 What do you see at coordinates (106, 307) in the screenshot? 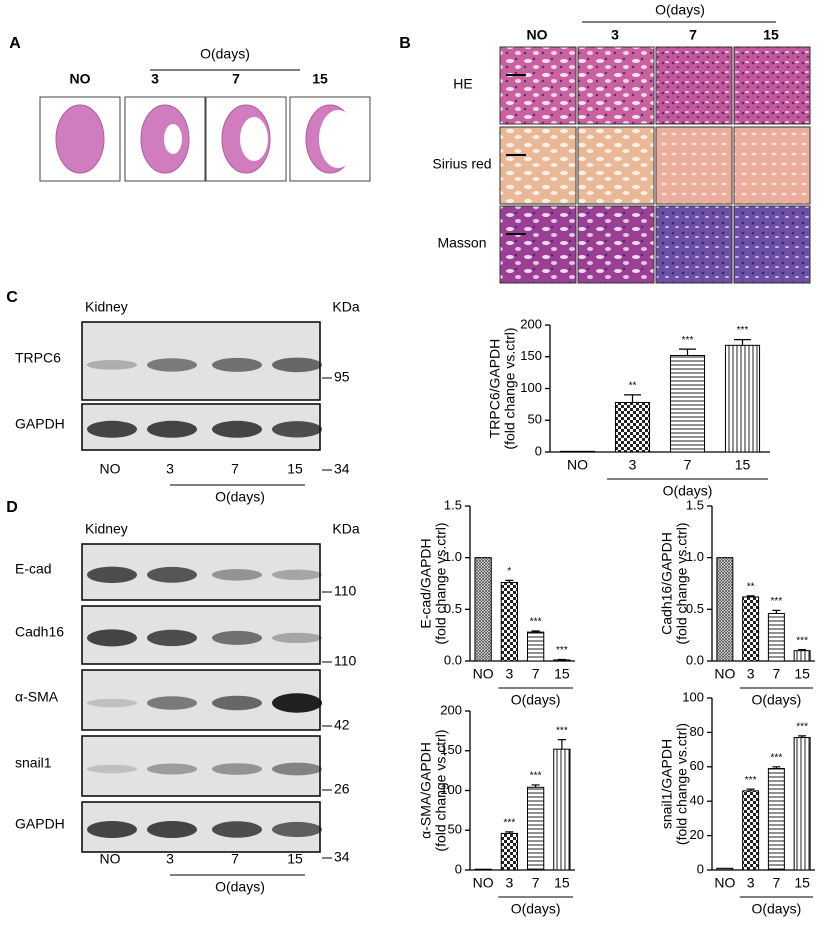
I see `tissue-label: Kidney` at bounding box center [106, 307].